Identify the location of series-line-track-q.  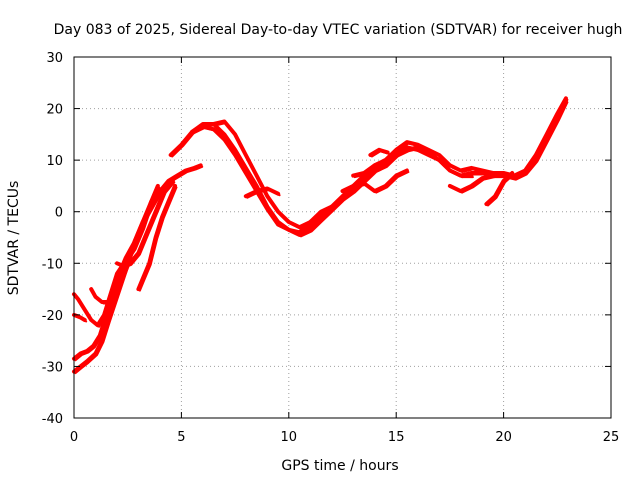
(379, 152).